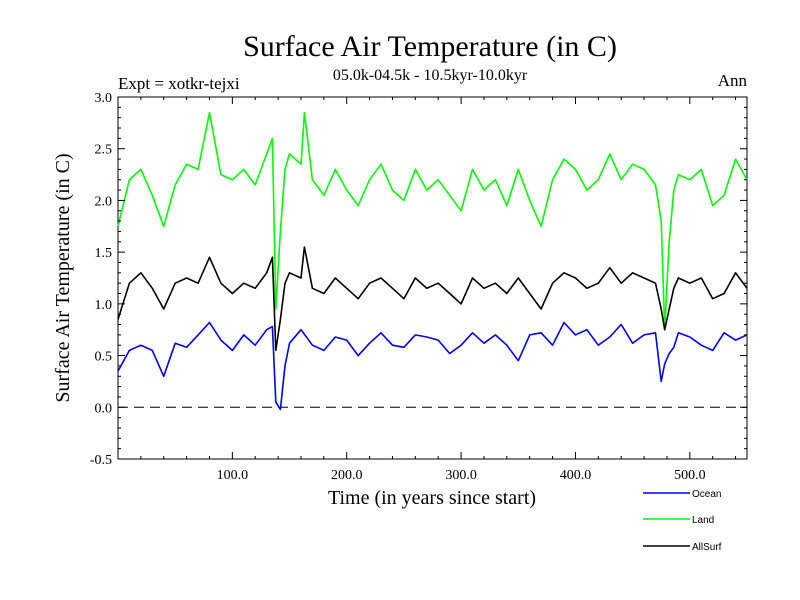 This screenshot has height=600, width=800. Describe the element at coordinates (430, 46) in the screenshot. I see `chart-title: Surface Air Temperature (in C)` at that location.